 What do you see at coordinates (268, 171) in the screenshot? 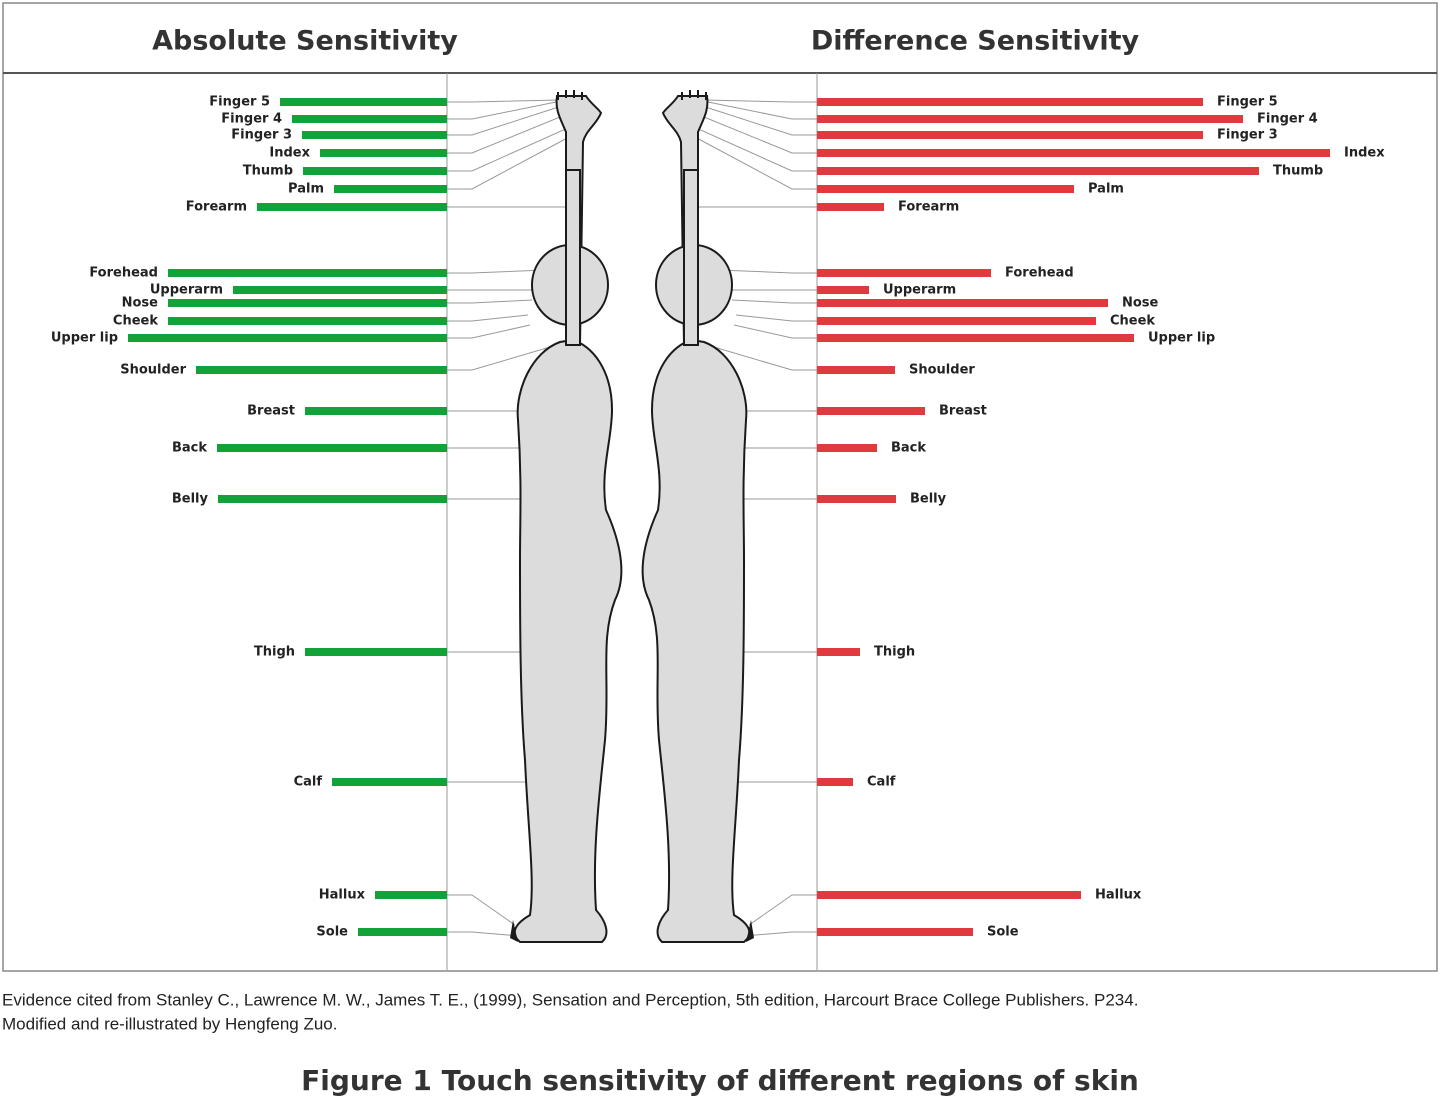
I see `bar-label: Thumb` at bounding box center [268, 171].